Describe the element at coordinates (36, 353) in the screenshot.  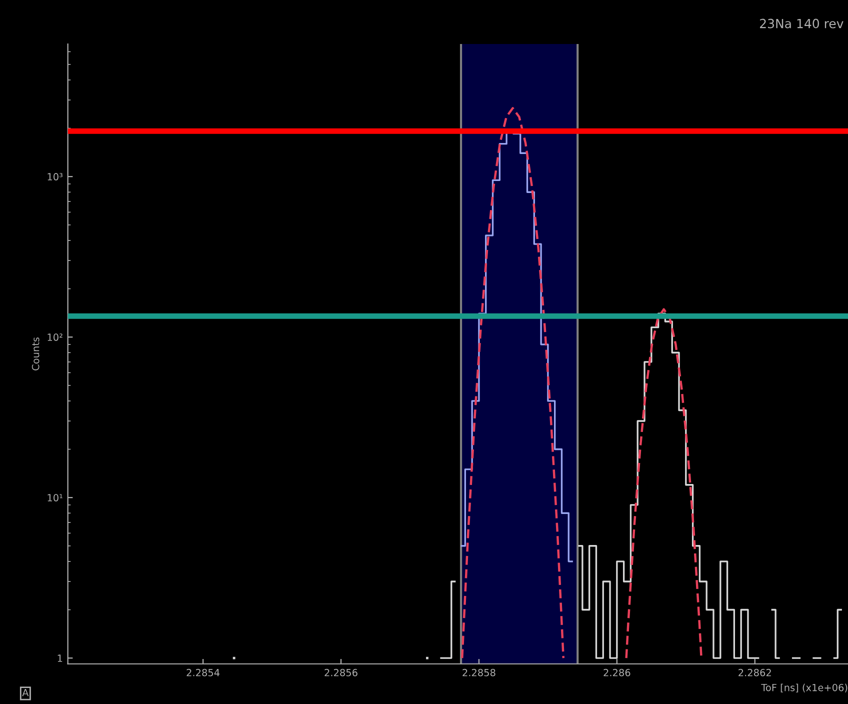
I see `y-axis-title: Counts` at that location.